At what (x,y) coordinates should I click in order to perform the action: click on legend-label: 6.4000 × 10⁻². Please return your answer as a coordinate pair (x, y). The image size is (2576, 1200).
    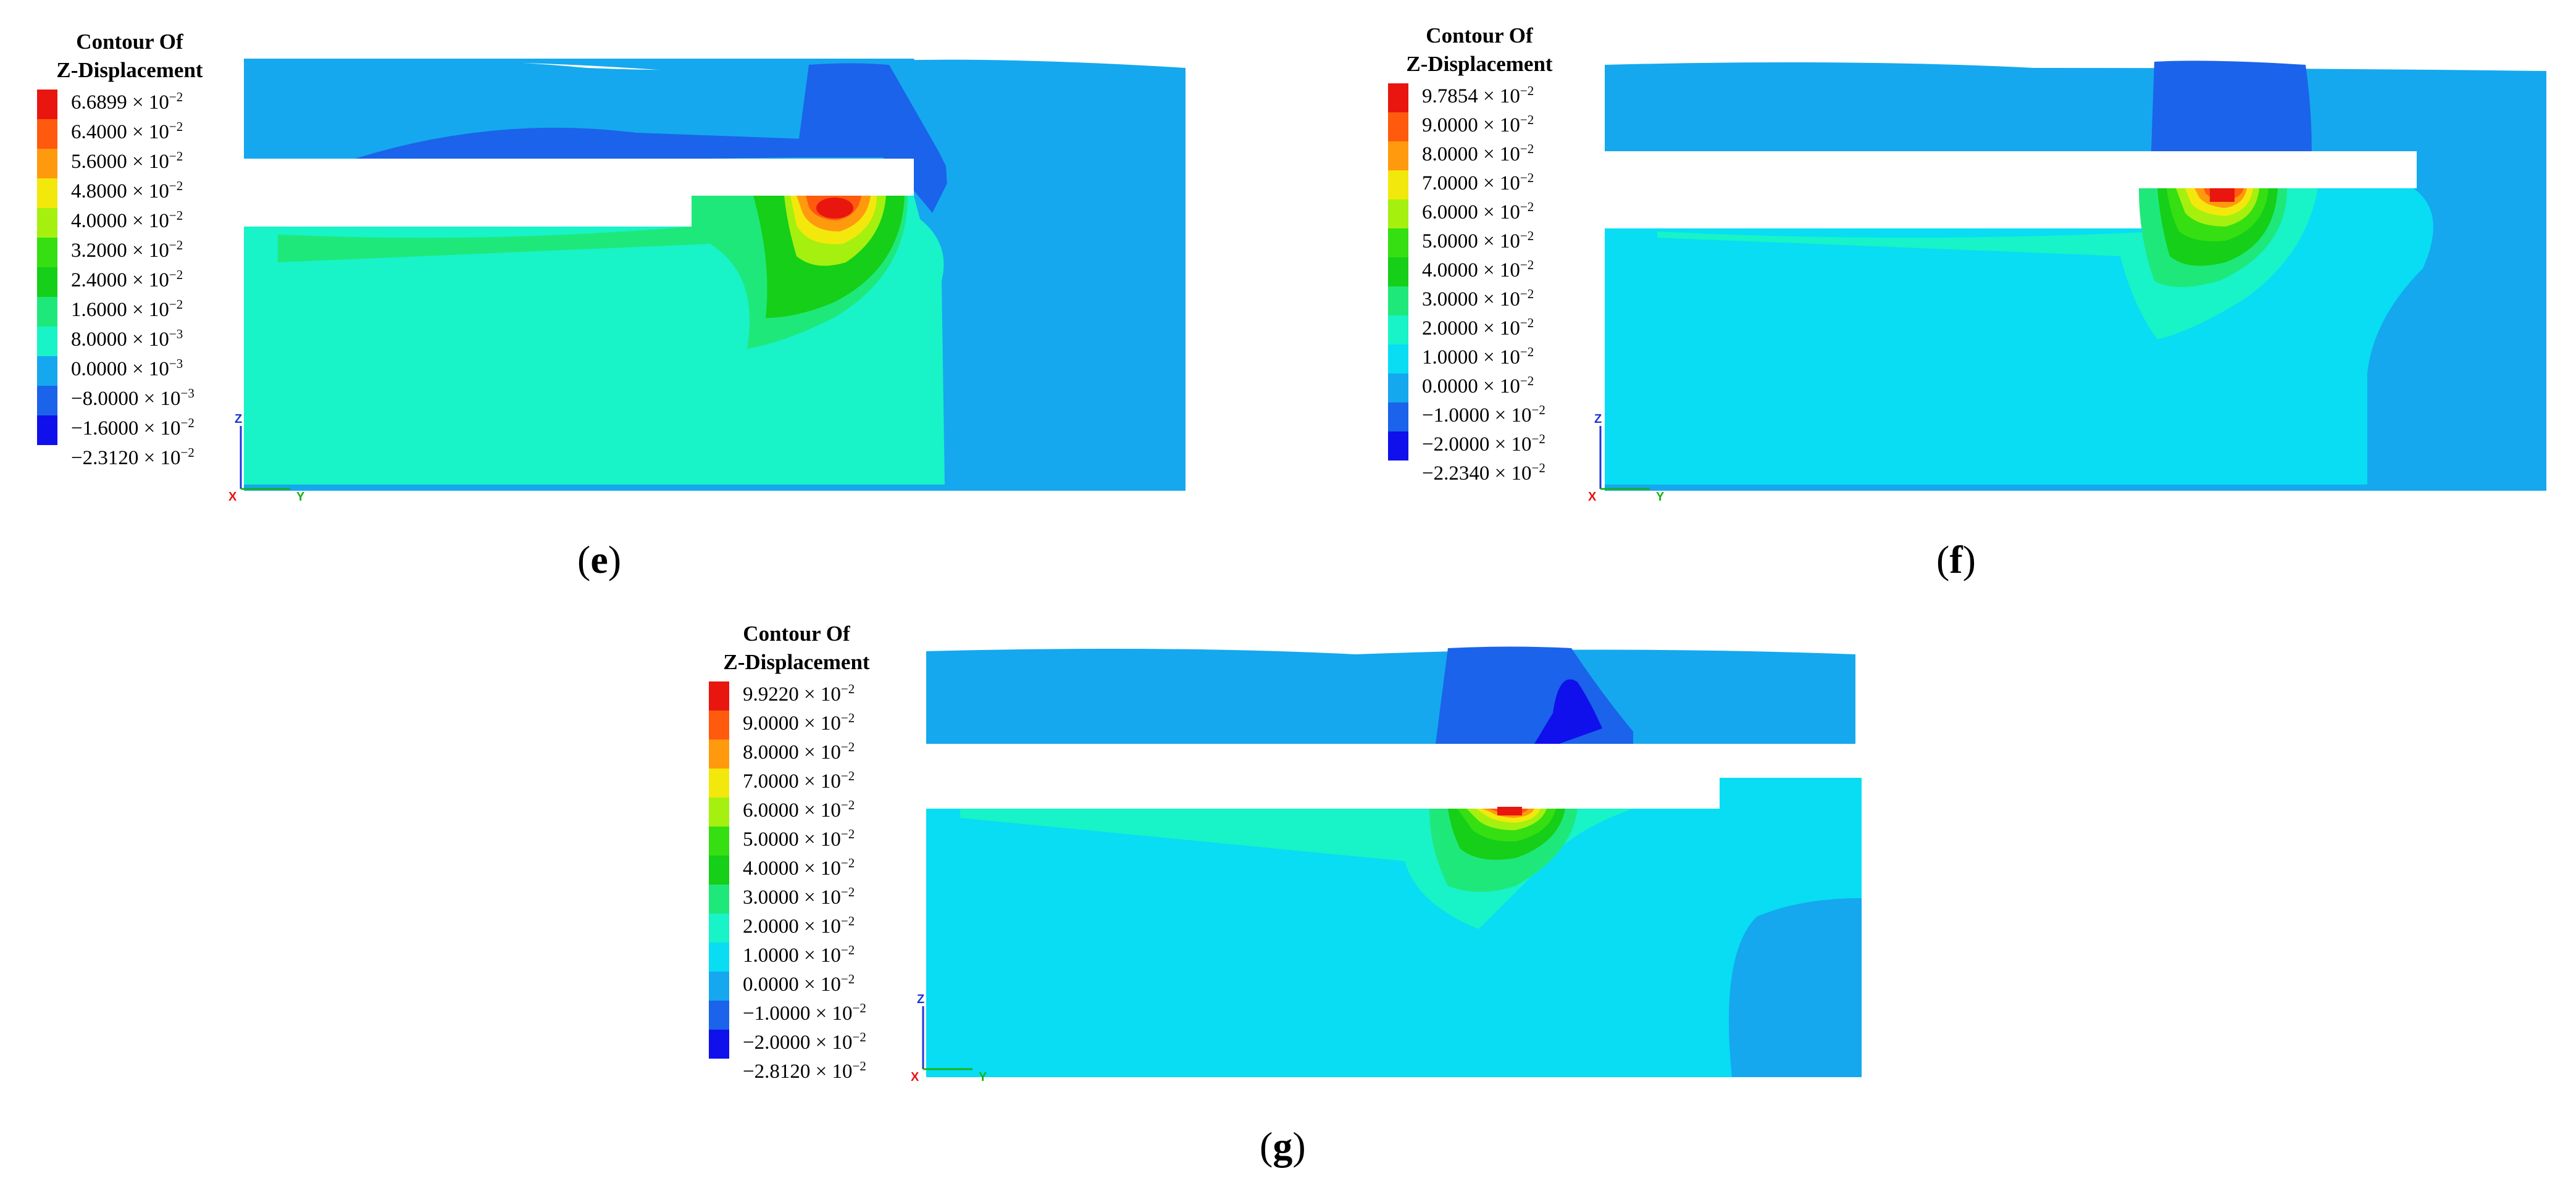
    Looking at the image, I should click on (127, 131).